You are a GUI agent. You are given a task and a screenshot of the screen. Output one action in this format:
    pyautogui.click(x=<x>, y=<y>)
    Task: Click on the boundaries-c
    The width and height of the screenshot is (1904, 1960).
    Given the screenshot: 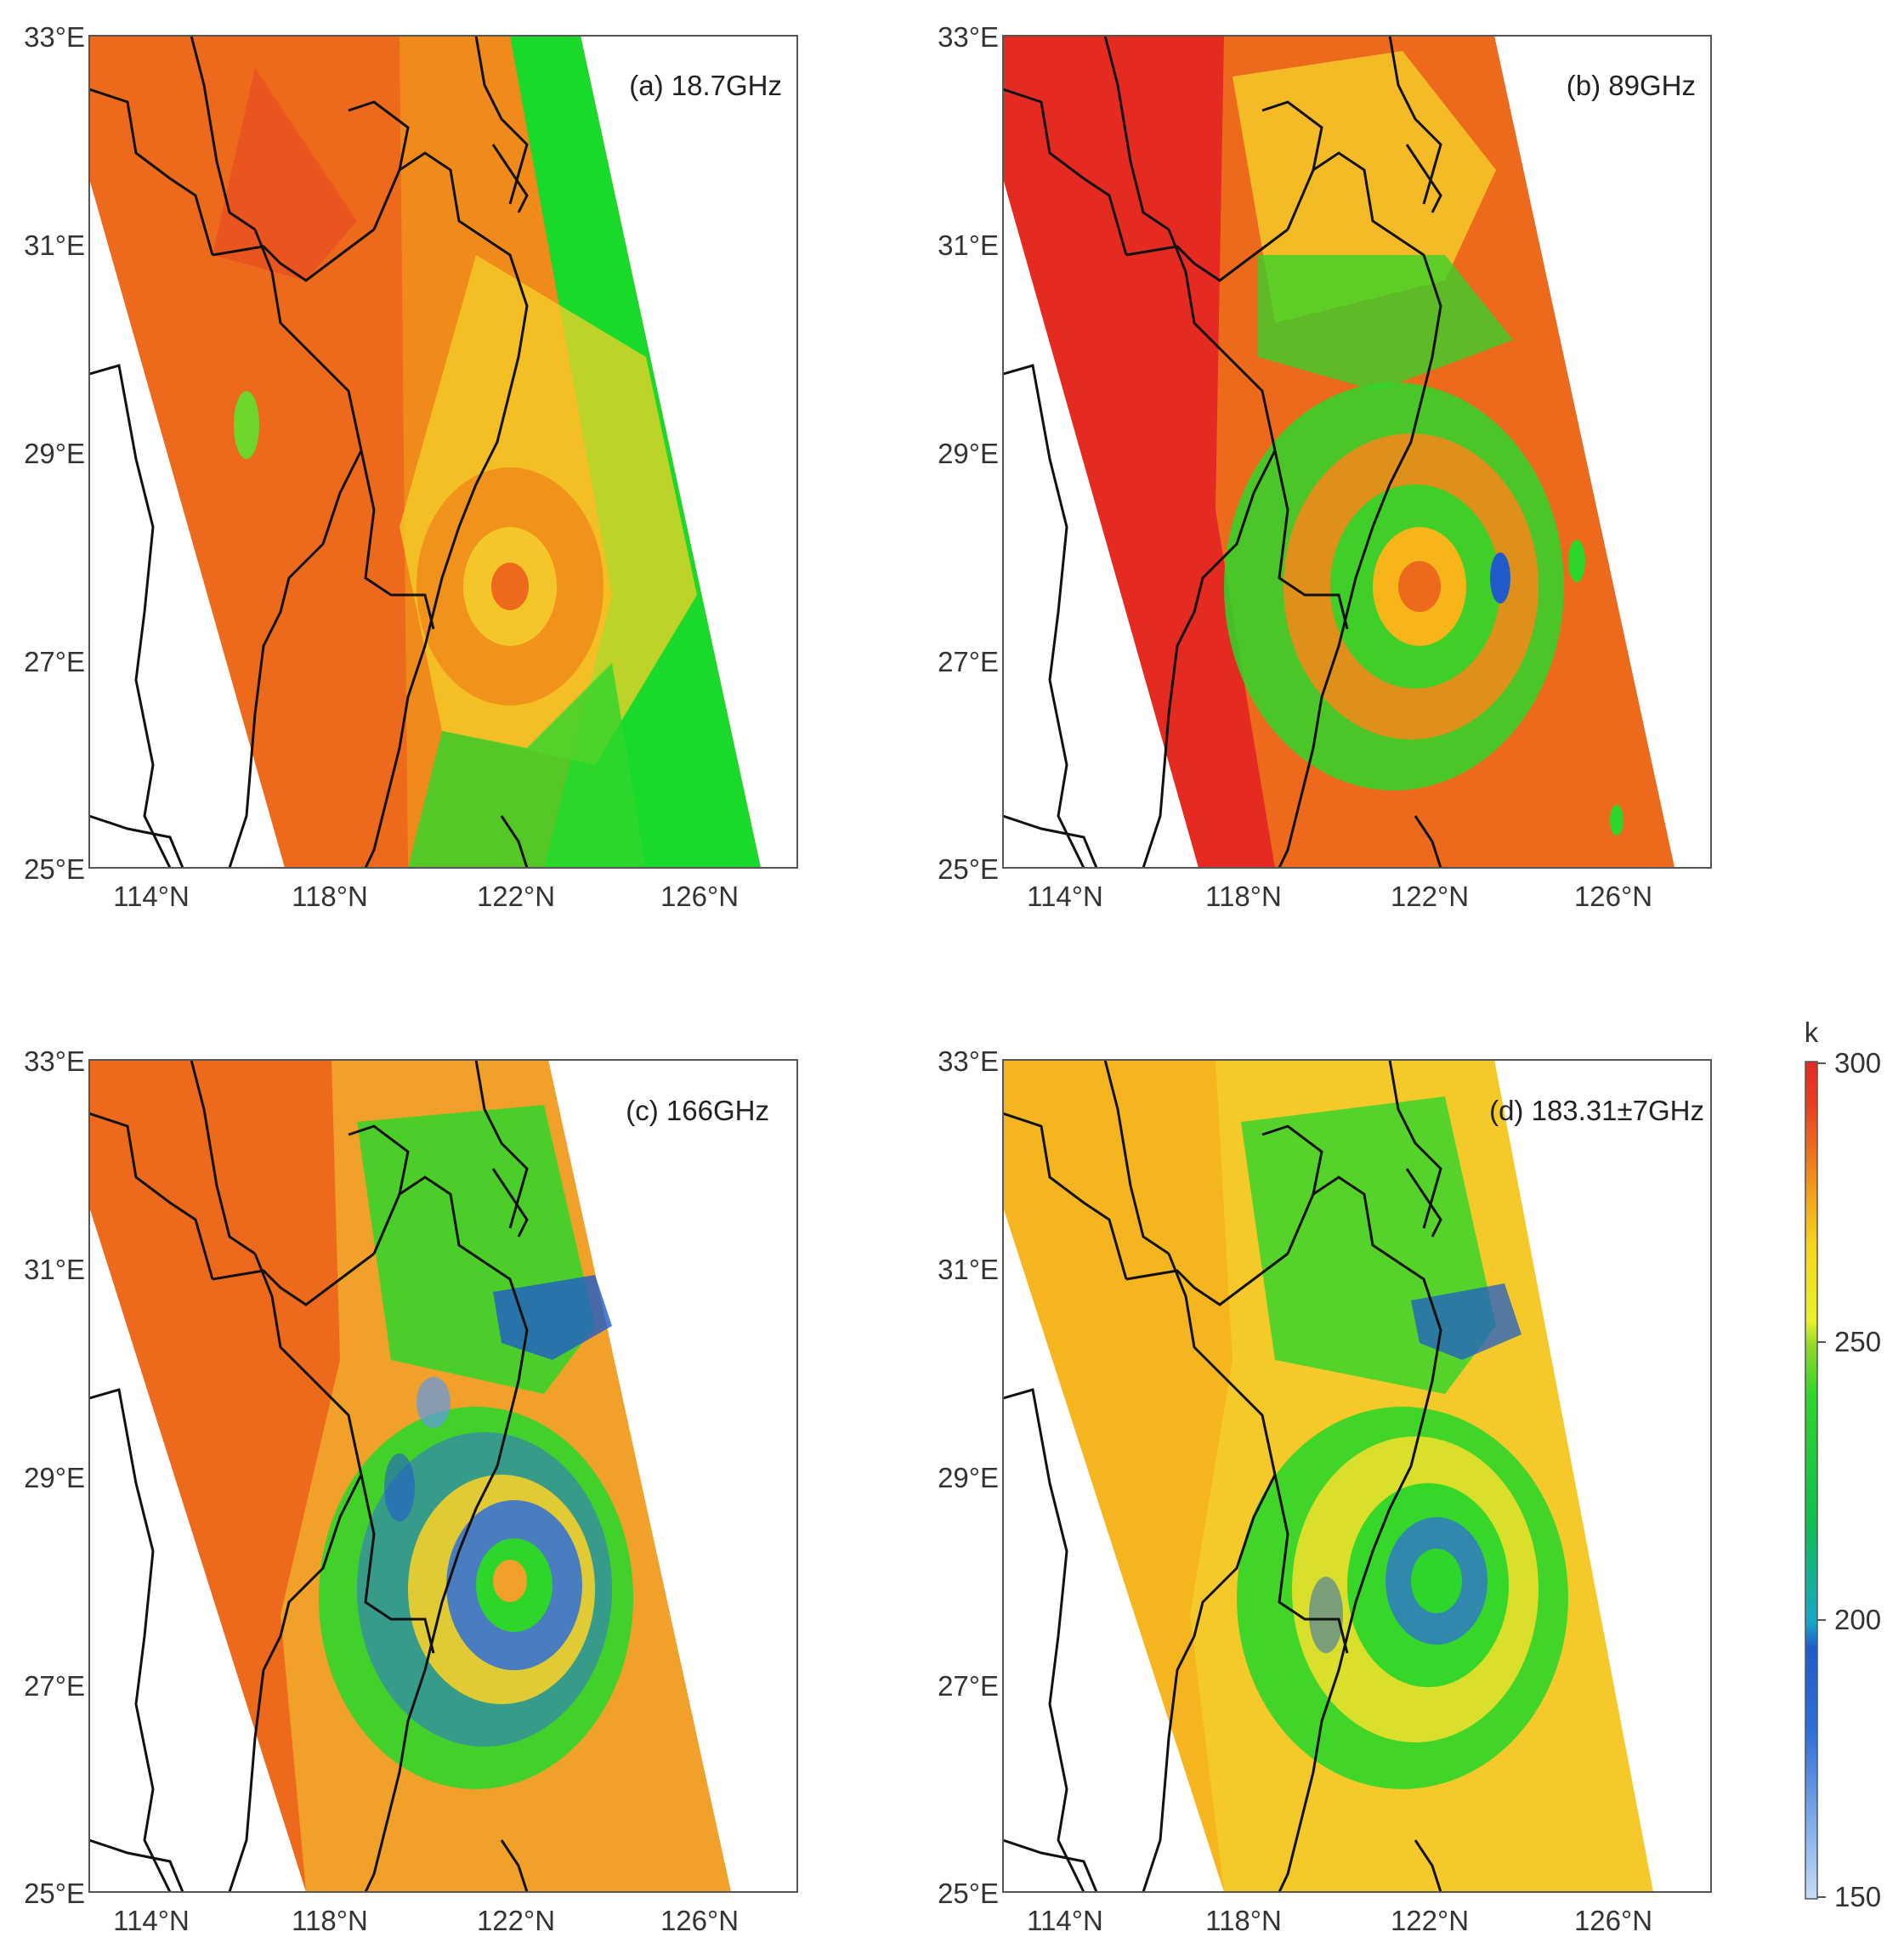 What is the action you would take?
    pyautogui.click(x=309, y=1476)
    